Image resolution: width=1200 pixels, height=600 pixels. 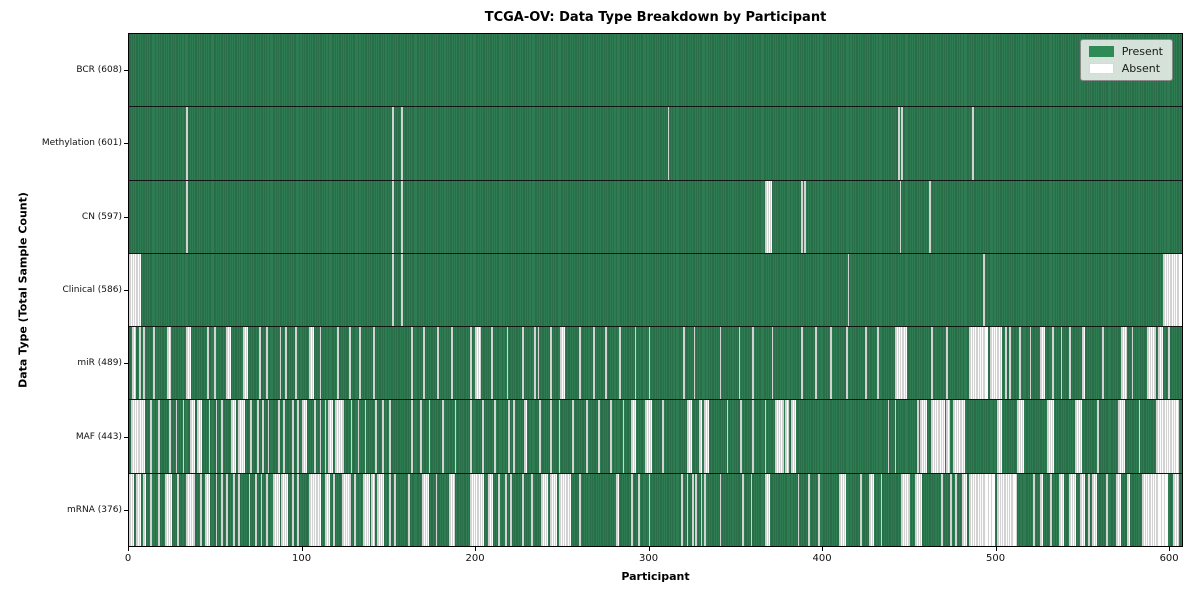 I want to click on legend-swatch-present-icon, so click(x=1101, y=51).